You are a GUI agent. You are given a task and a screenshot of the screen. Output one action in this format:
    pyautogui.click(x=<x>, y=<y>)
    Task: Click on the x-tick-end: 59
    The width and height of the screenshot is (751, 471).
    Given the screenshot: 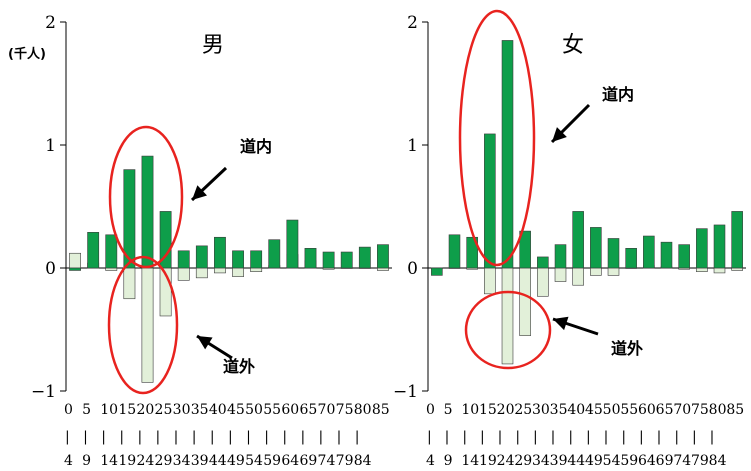 What is the action you would take?
    pyautogui.click(x=629, y=461)
    